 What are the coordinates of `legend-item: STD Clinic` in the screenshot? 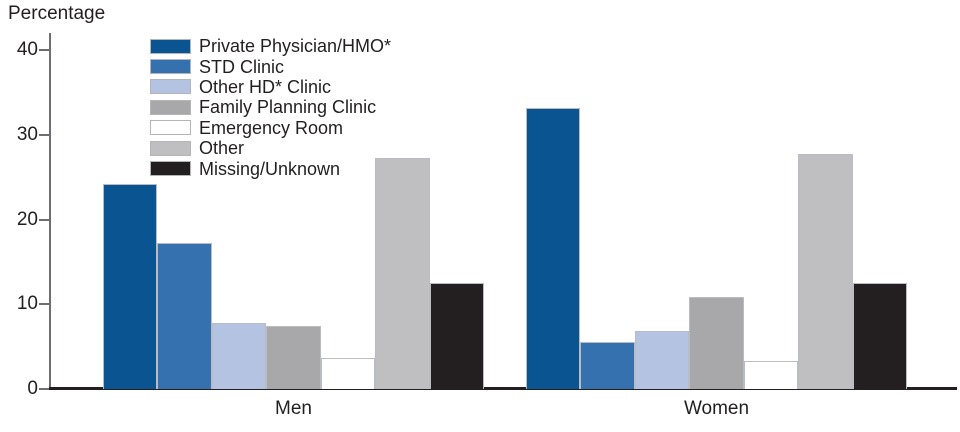 It's located at (270, 66).